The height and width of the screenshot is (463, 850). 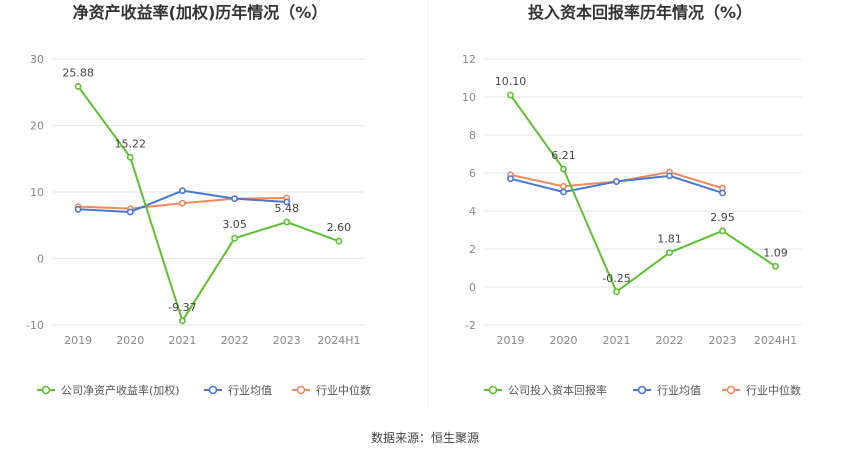 I want to click on y-tick-label: 30, so click(x=37, y=59).